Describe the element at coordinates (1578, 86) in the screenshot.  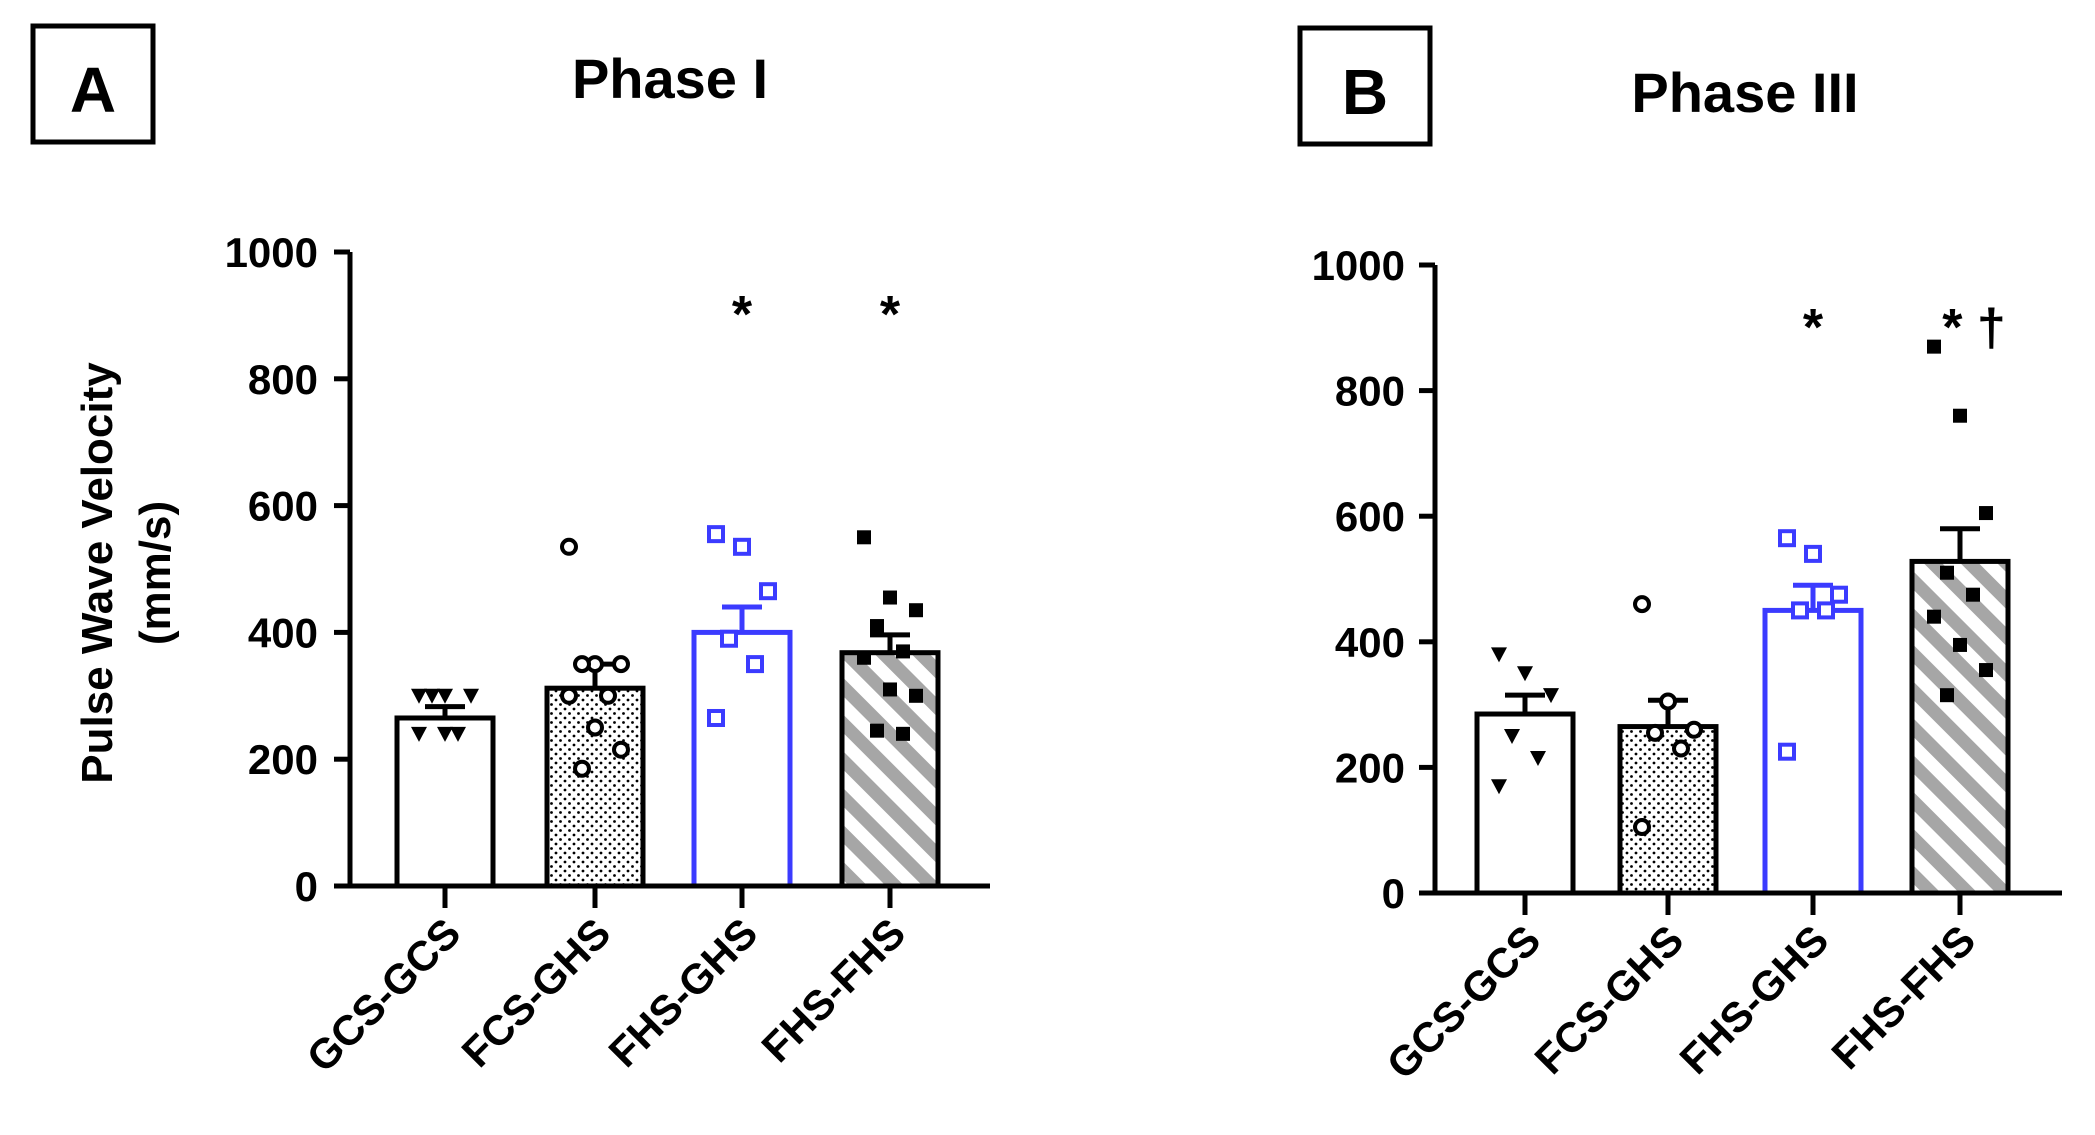
I see `panel-b-header: B Phase III` at that location.